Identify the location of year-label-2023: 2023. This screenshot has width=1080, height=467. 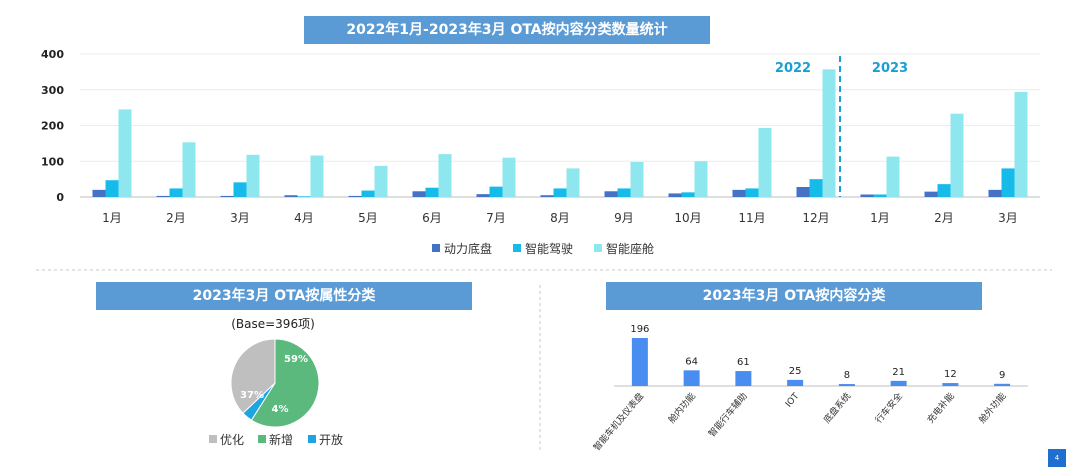
(890, 68).